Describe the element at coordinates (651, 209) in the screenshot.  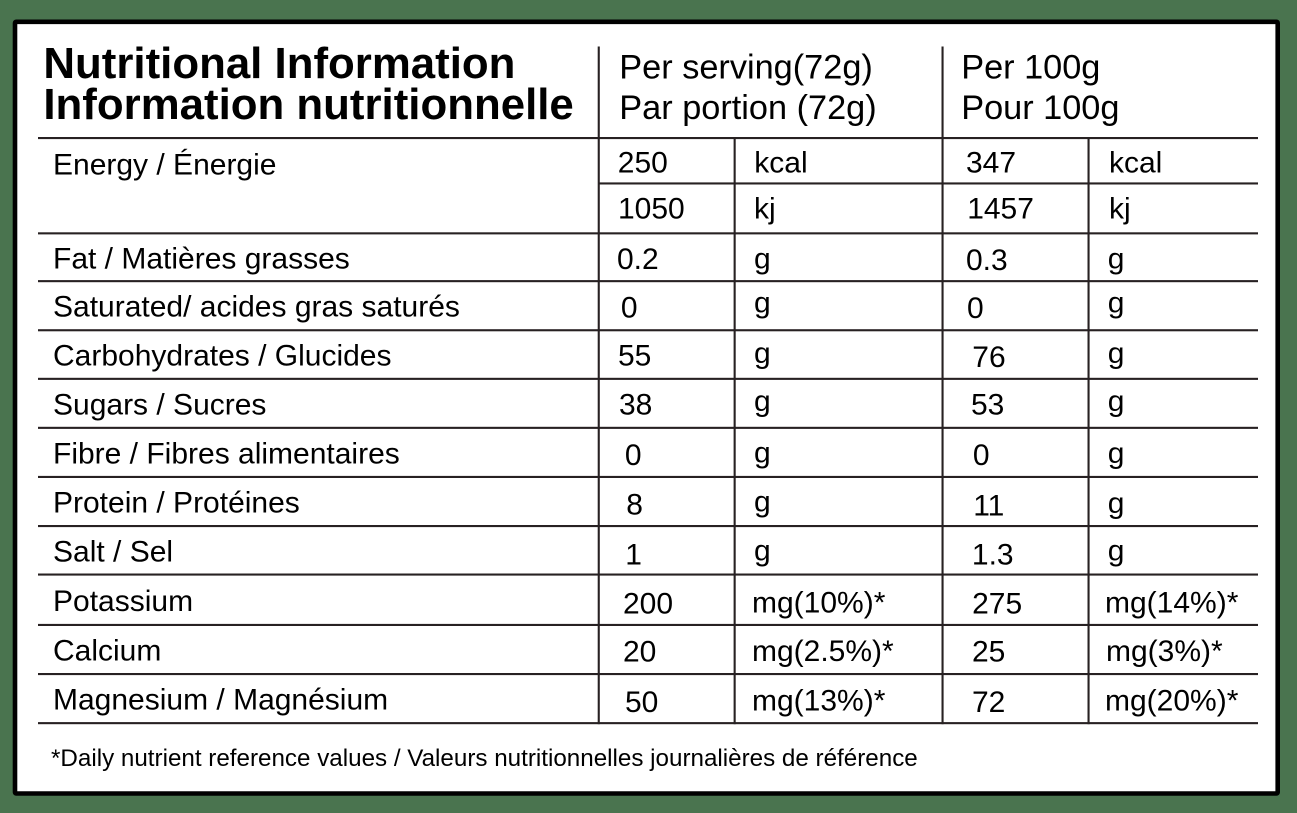
I see `svg-text: 1050` at that location.